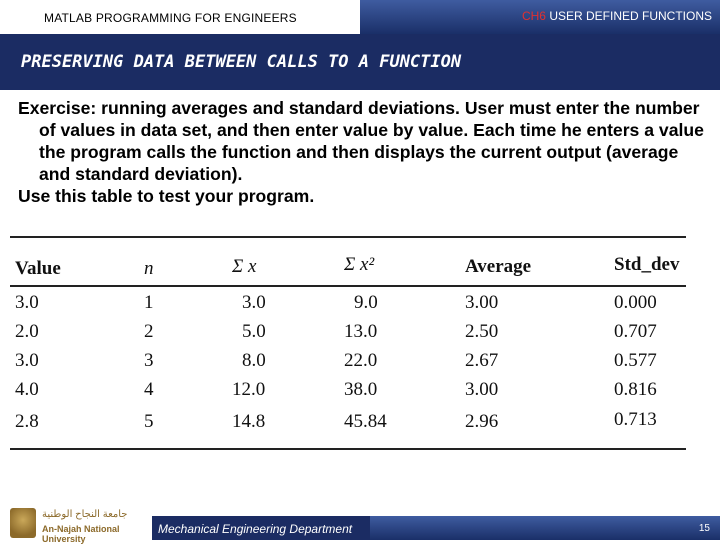 This screenshot has height=544, width=720. Describe the element at coordinates (359, 264) in the screenshot. I see `header-sum-x2: Σ x²` at that location.